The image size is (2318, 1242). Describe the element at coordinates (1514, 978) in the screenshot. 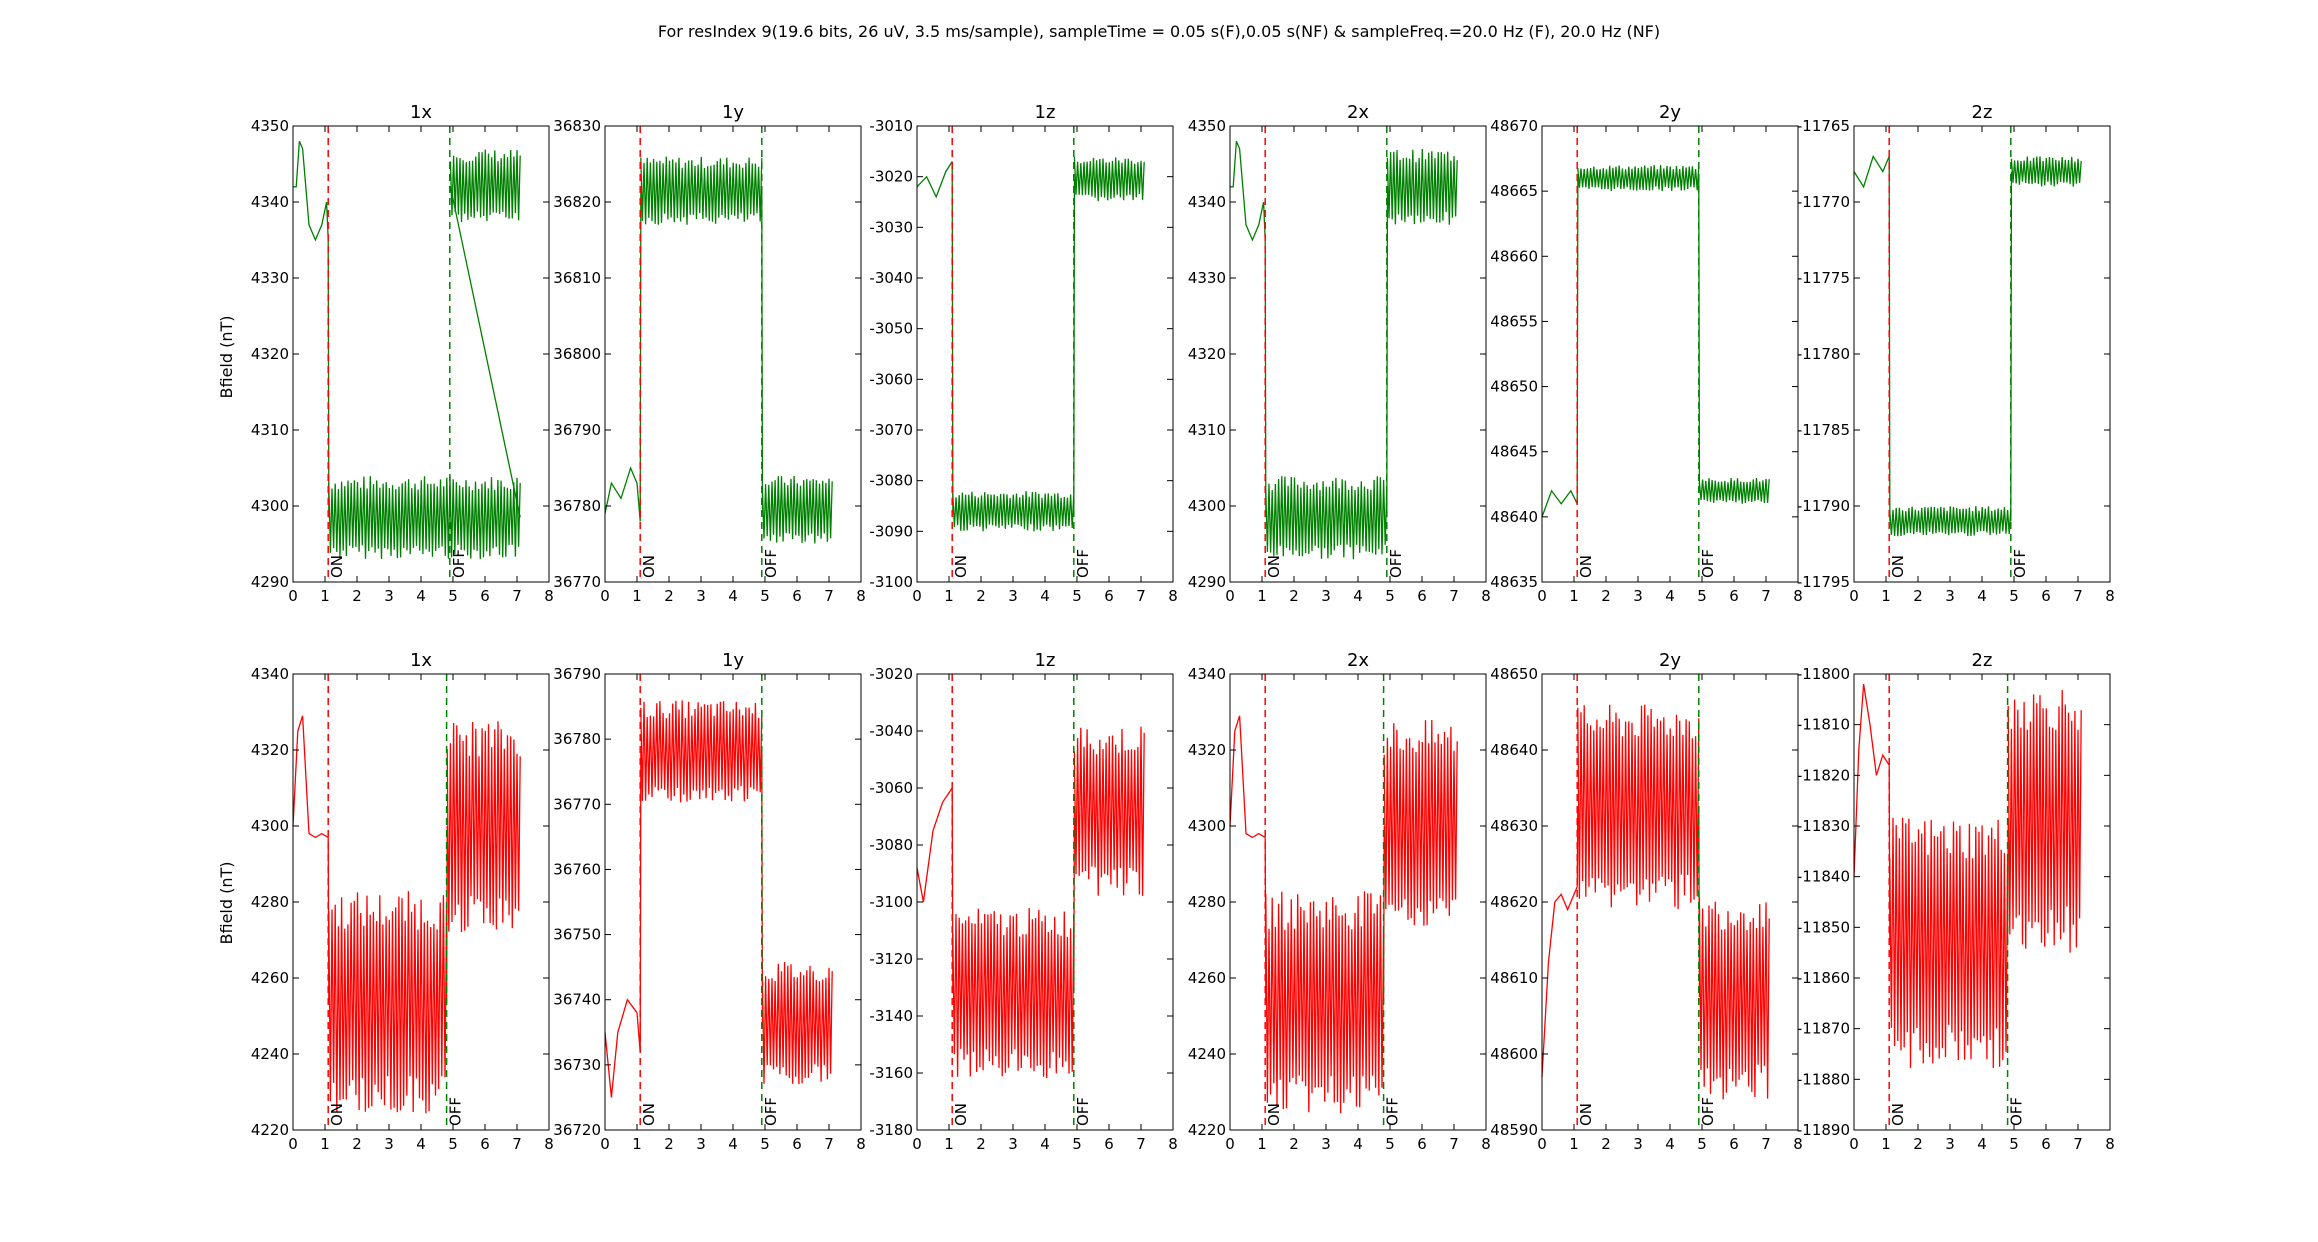

I see `subplot-10-ytick-label-2: 48610` at that location.